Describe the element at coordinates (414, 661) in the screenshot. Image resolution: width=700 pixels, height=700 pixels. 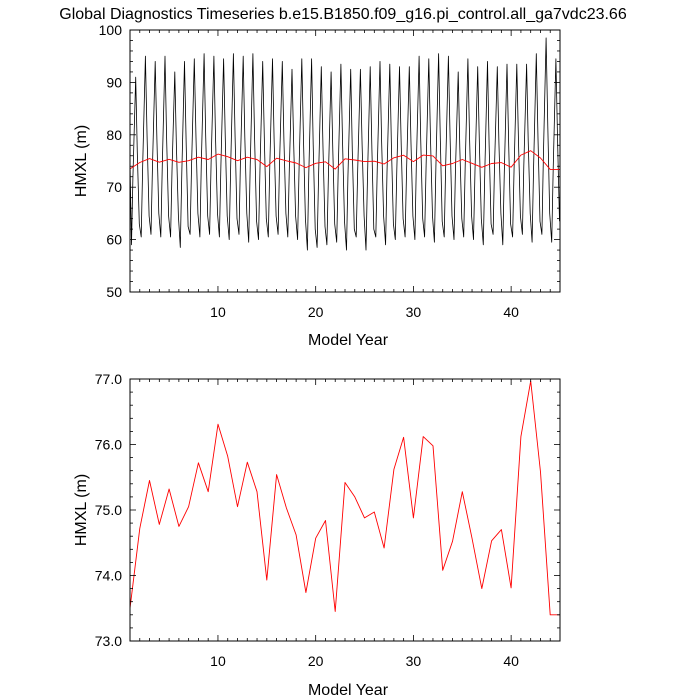
I see `bottom-x-tick-label: 30` at that location.